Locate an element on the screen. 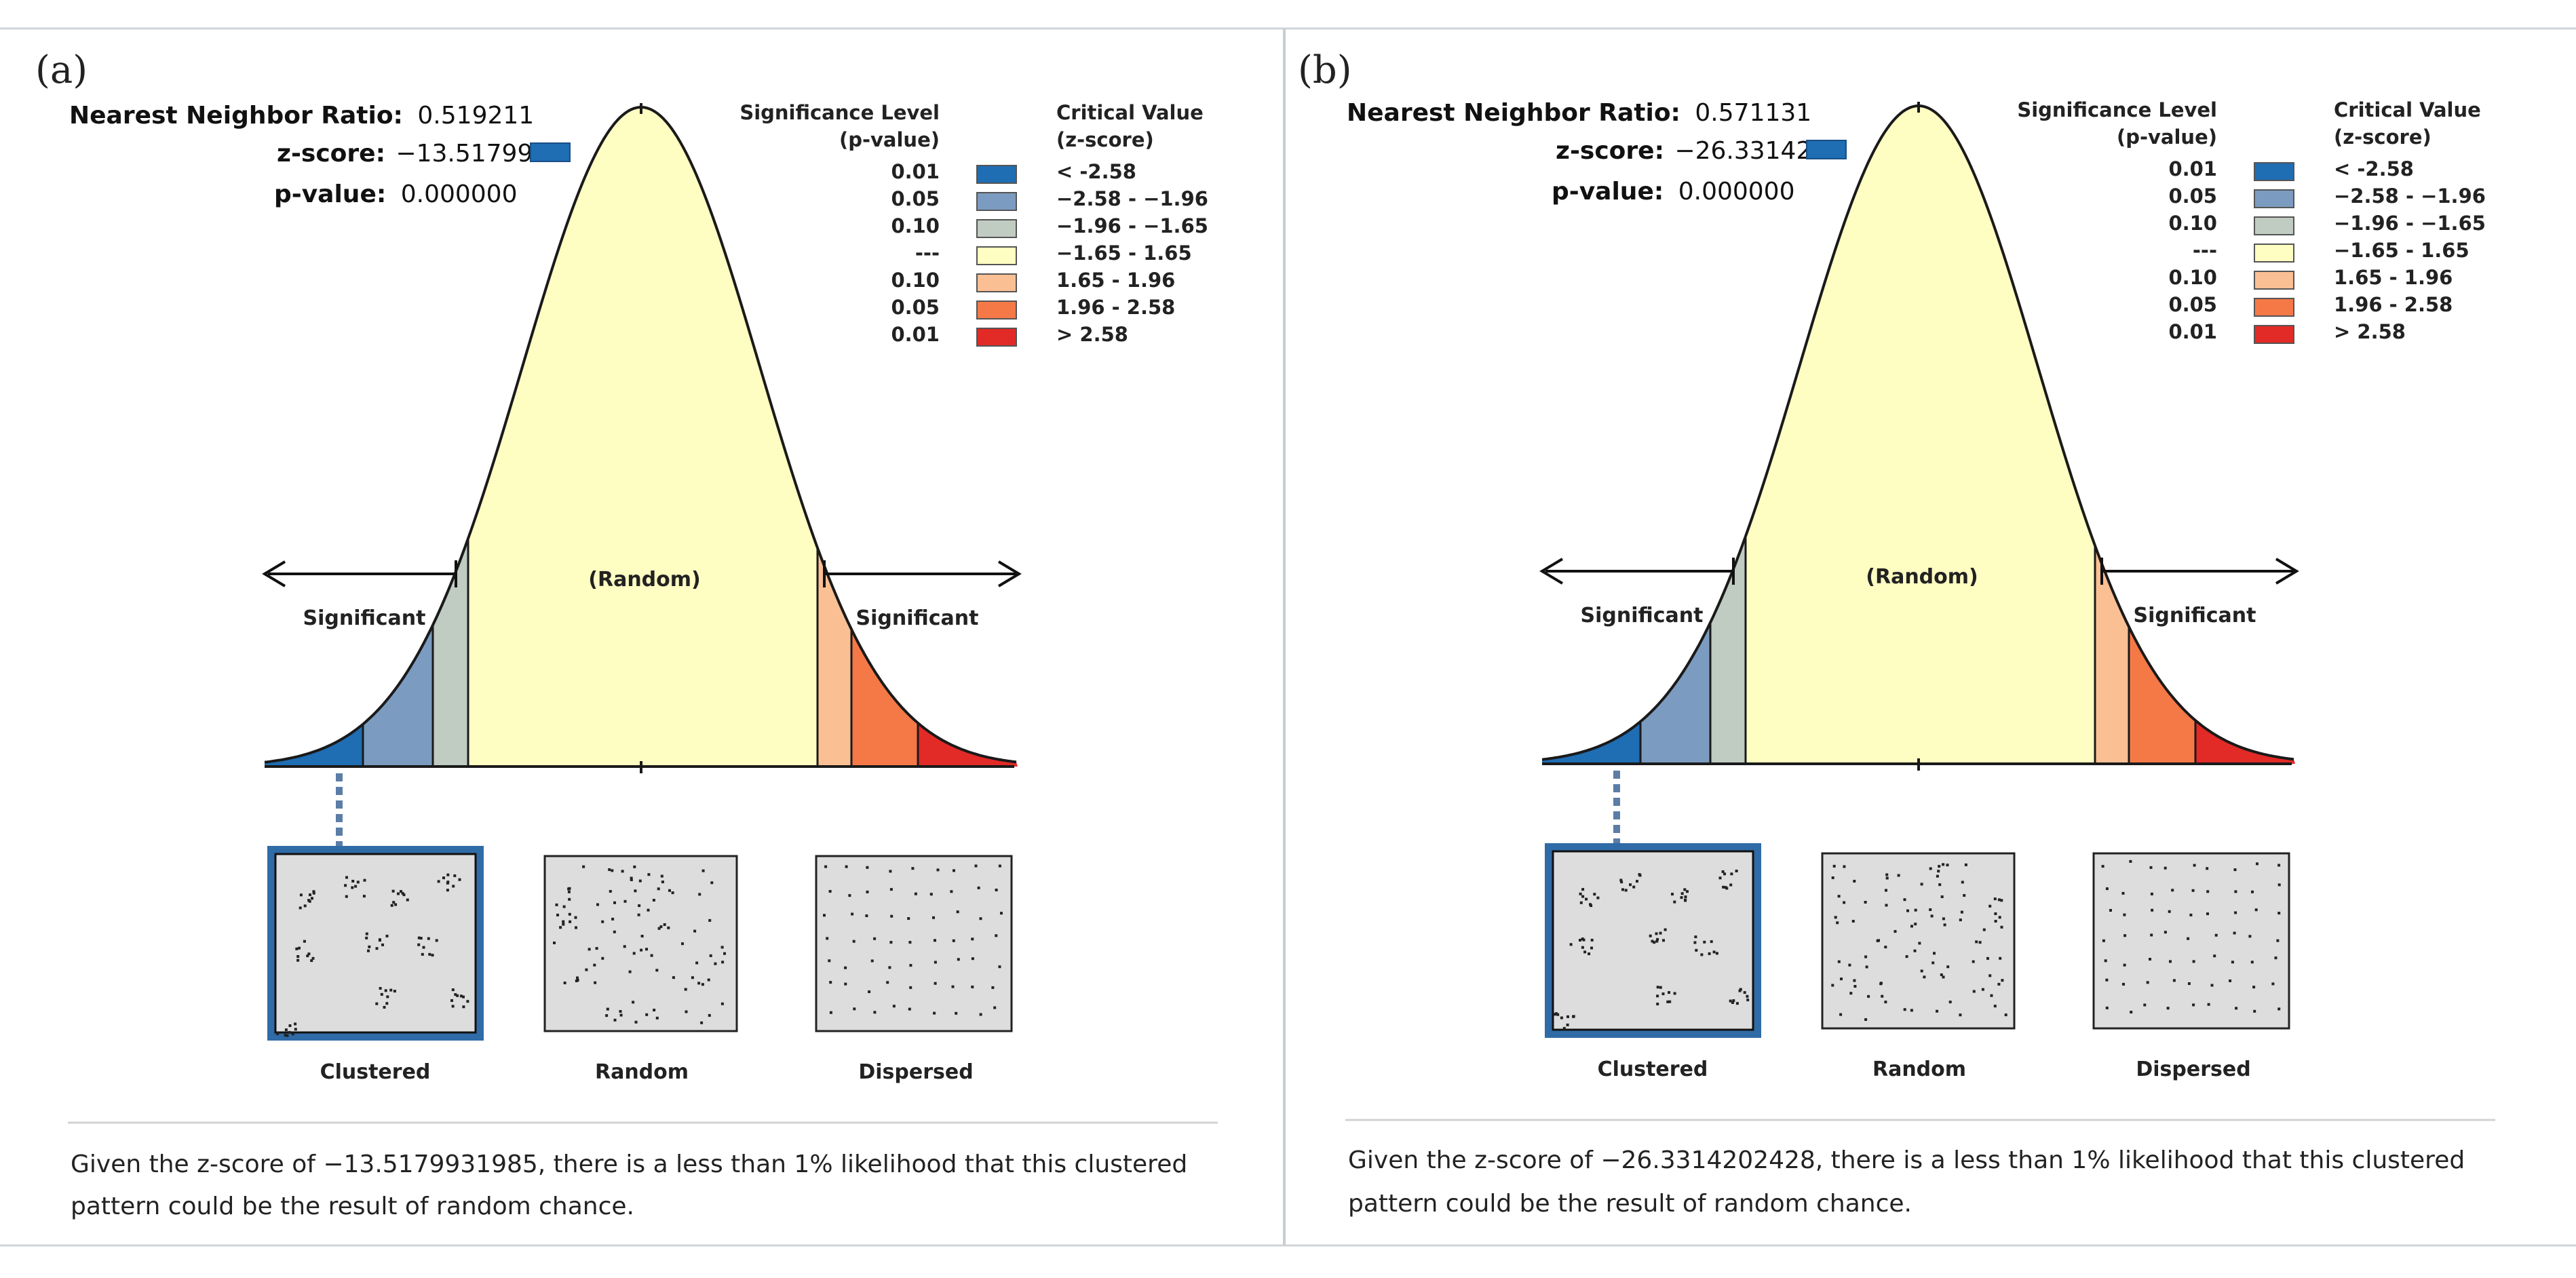  dispersed-pattern-box is located at coordinates (2191, 941).